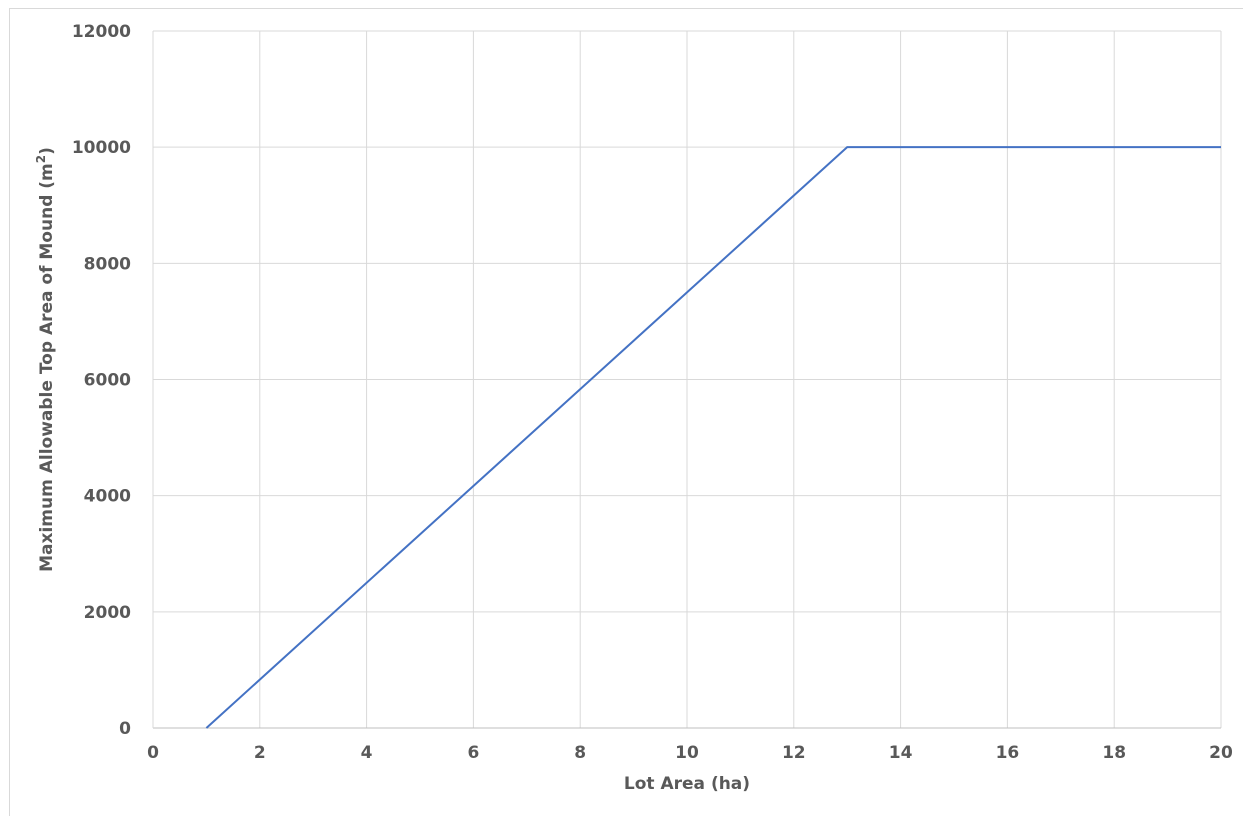  What do you see at coordinates (107, 381) in the screenshot?
I see `y-tick-label: 6000` at bounding box center [107, 381].